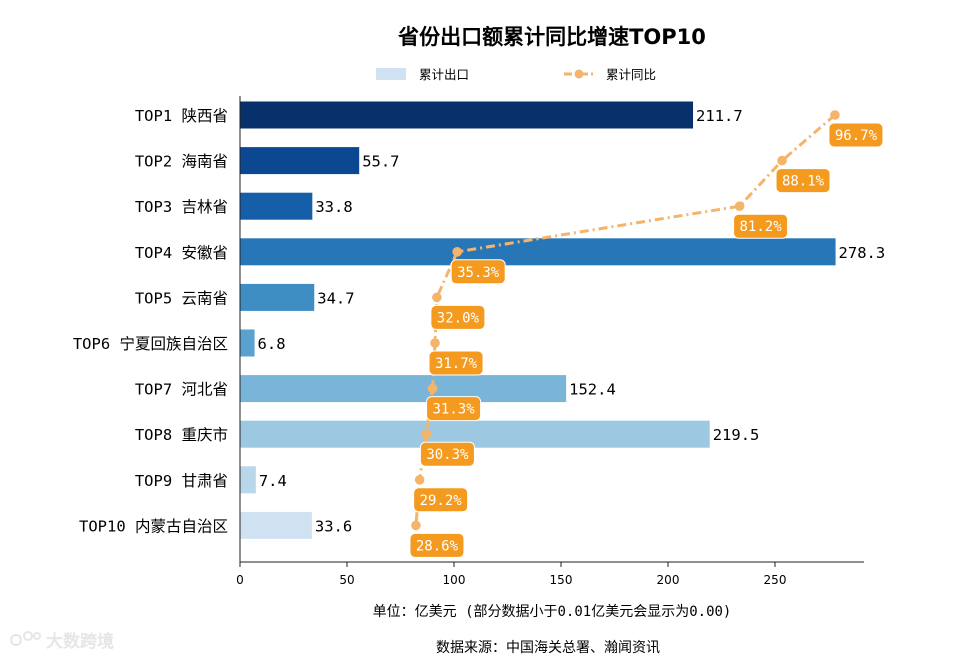 The image size is (960, 660). Describe the element at coordinates (346, 580) in the screenshot. I see `x-tick-label-50: 50` at that location.